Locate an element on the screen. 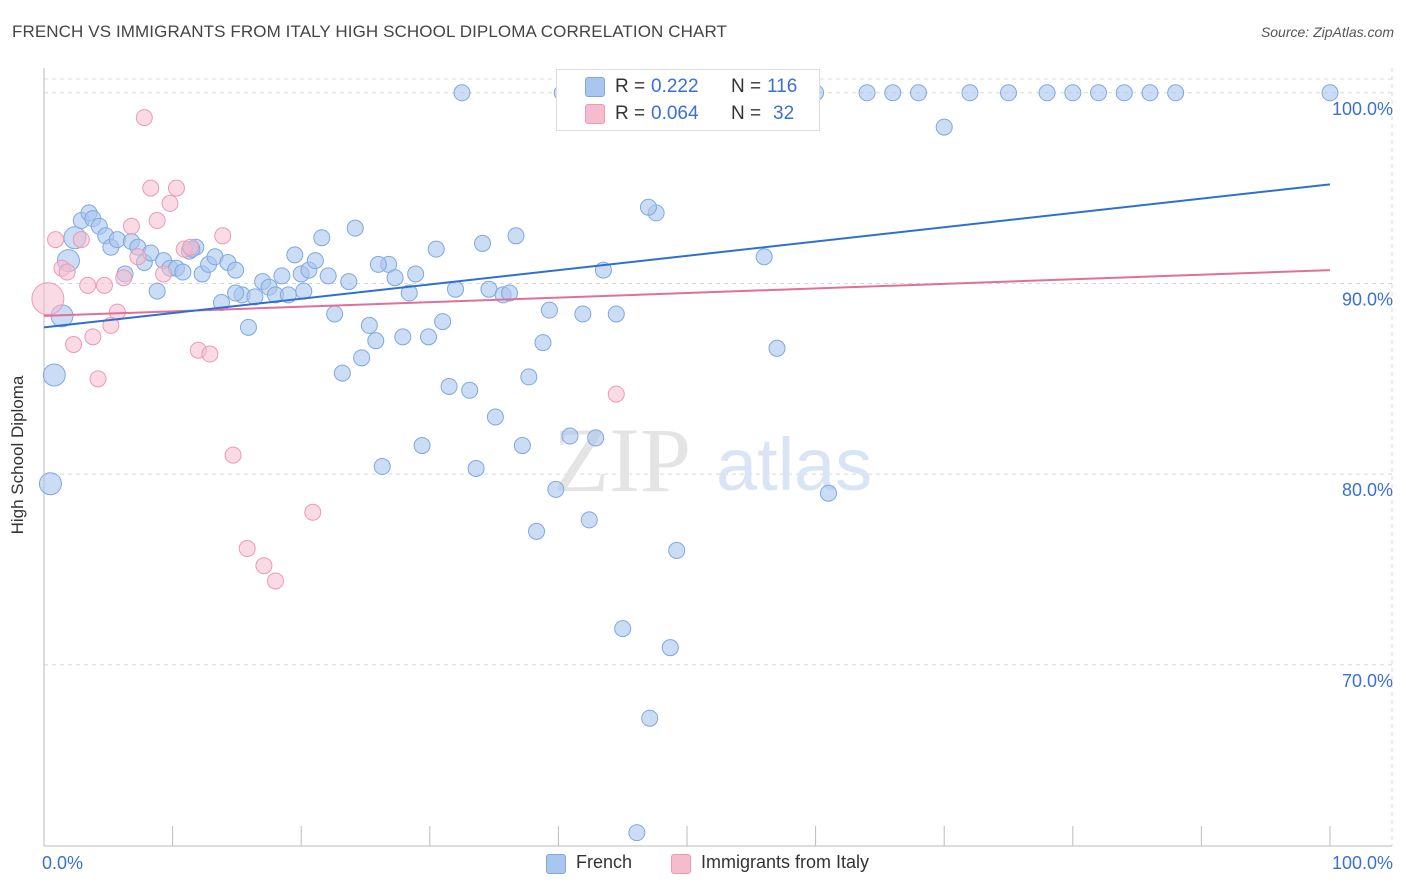 The width and height of the screenshot is (1406, 892). trend-lines is located at coordinates (687, 256).